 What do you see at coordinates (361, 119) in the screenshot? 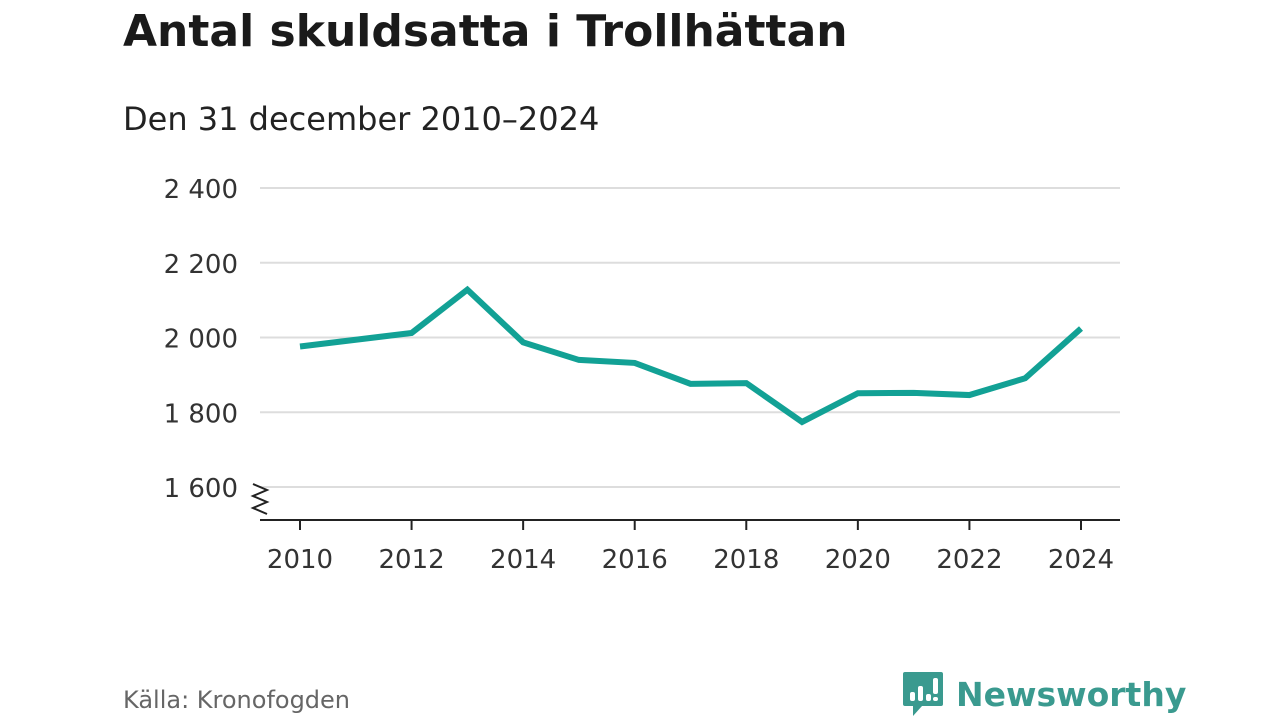
I see `chart-subtitle: Den 31 december 2010–2024` at bounding box center [361, 119].